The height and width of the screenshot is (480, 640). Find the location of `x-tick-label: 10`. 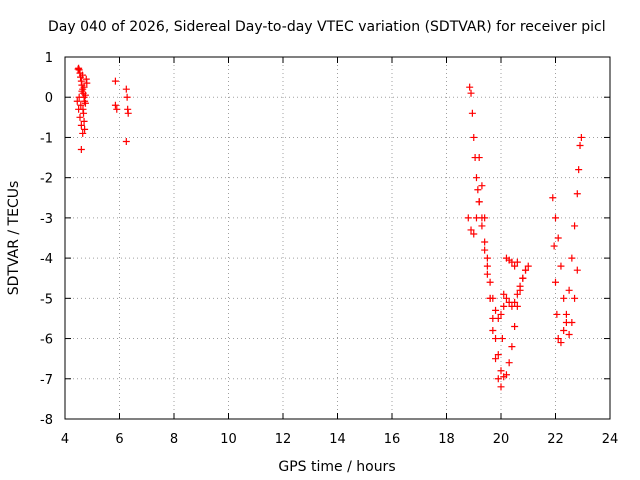

x-tick-label: 10 is located at coordinates (228, 439).